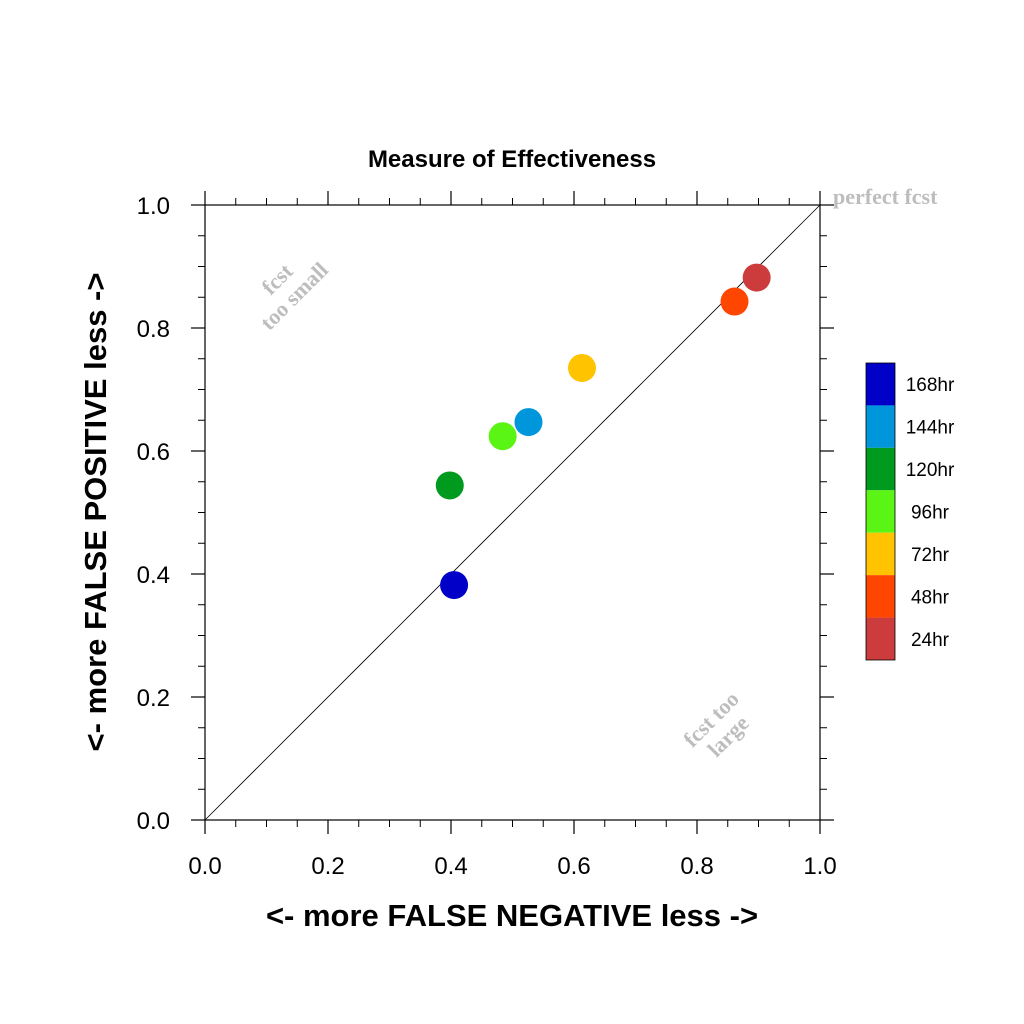 This screenshot has width=1024, height=1024. I want to click on data-points, so click(603, 431).